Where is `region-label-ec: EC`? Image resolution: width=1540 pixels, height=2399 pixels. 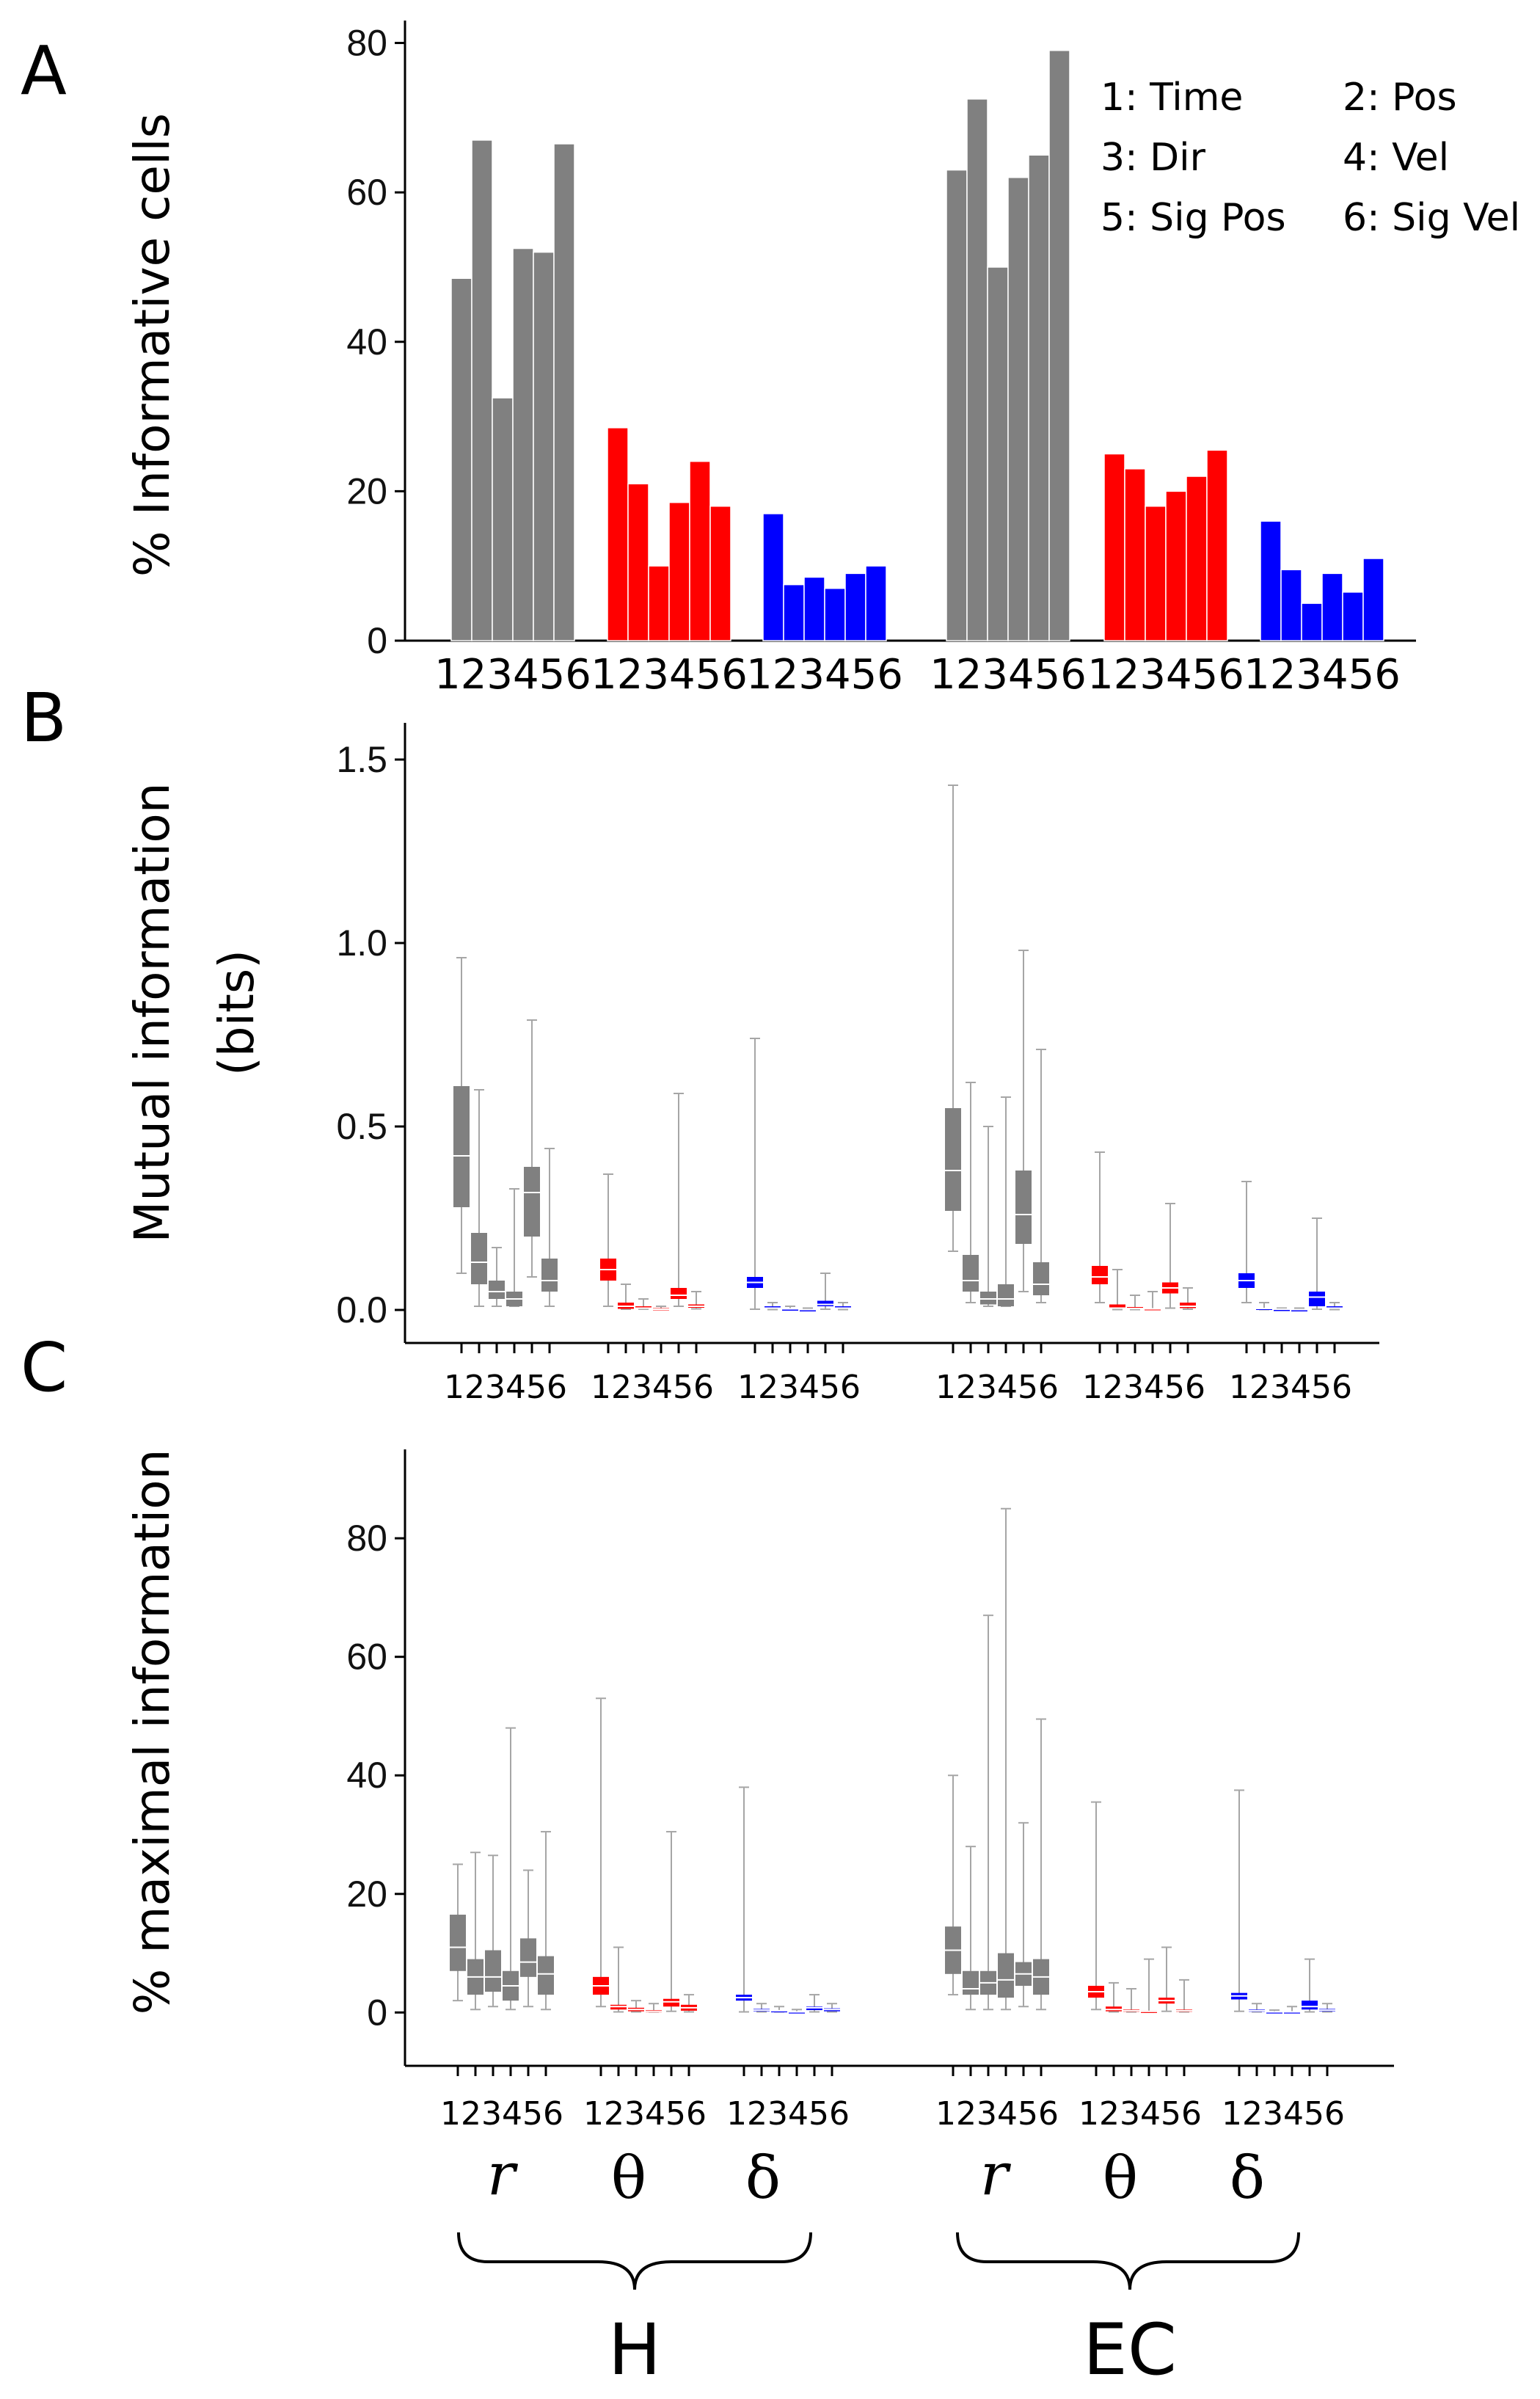
region-label-ec: EC is located at coordinates (1130, 2350).